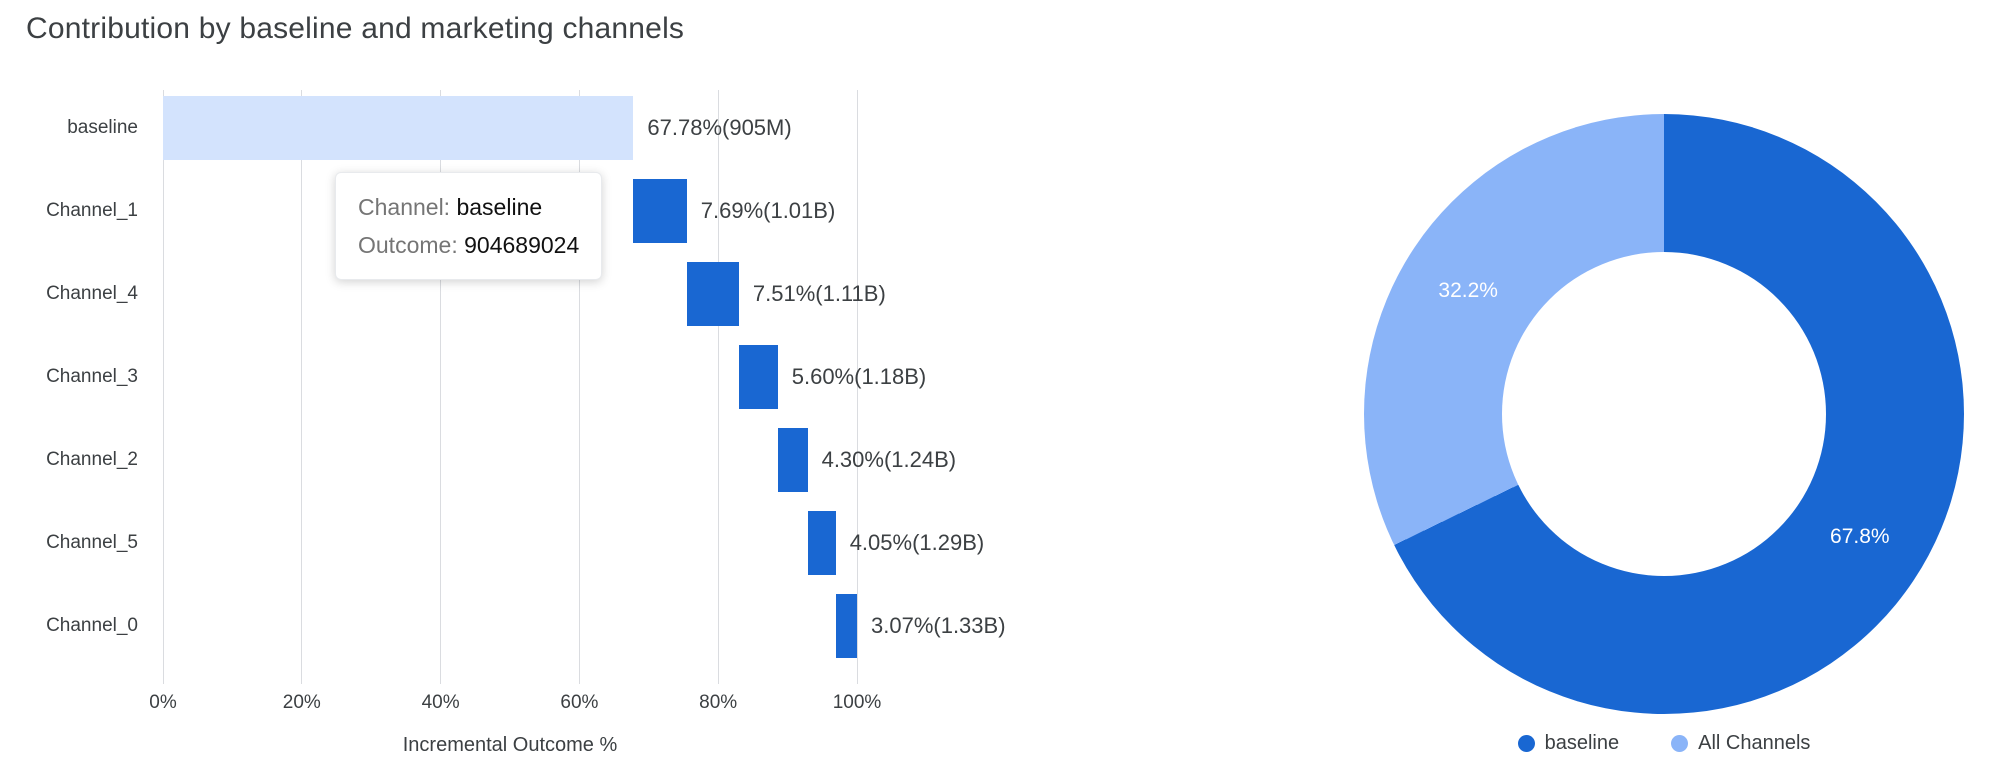 The image size is (1999, 784). What do you see at coordinates (819, 293) in the screenshot?
I see `bar-value-label-Channel_4: 7.51%(1.11B)` at bounding box center [819, 293].